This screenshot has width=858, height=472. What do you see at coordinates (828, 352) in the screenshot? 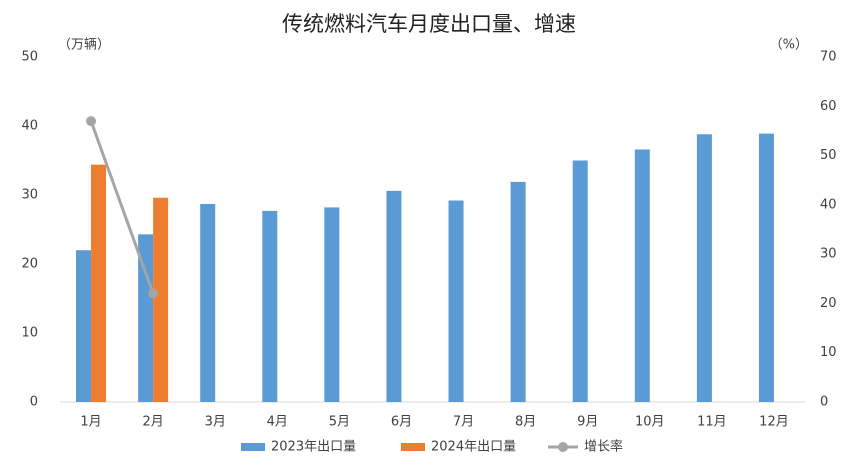
I see `y2-tick-label: 10` at bounding box center [828, 352].